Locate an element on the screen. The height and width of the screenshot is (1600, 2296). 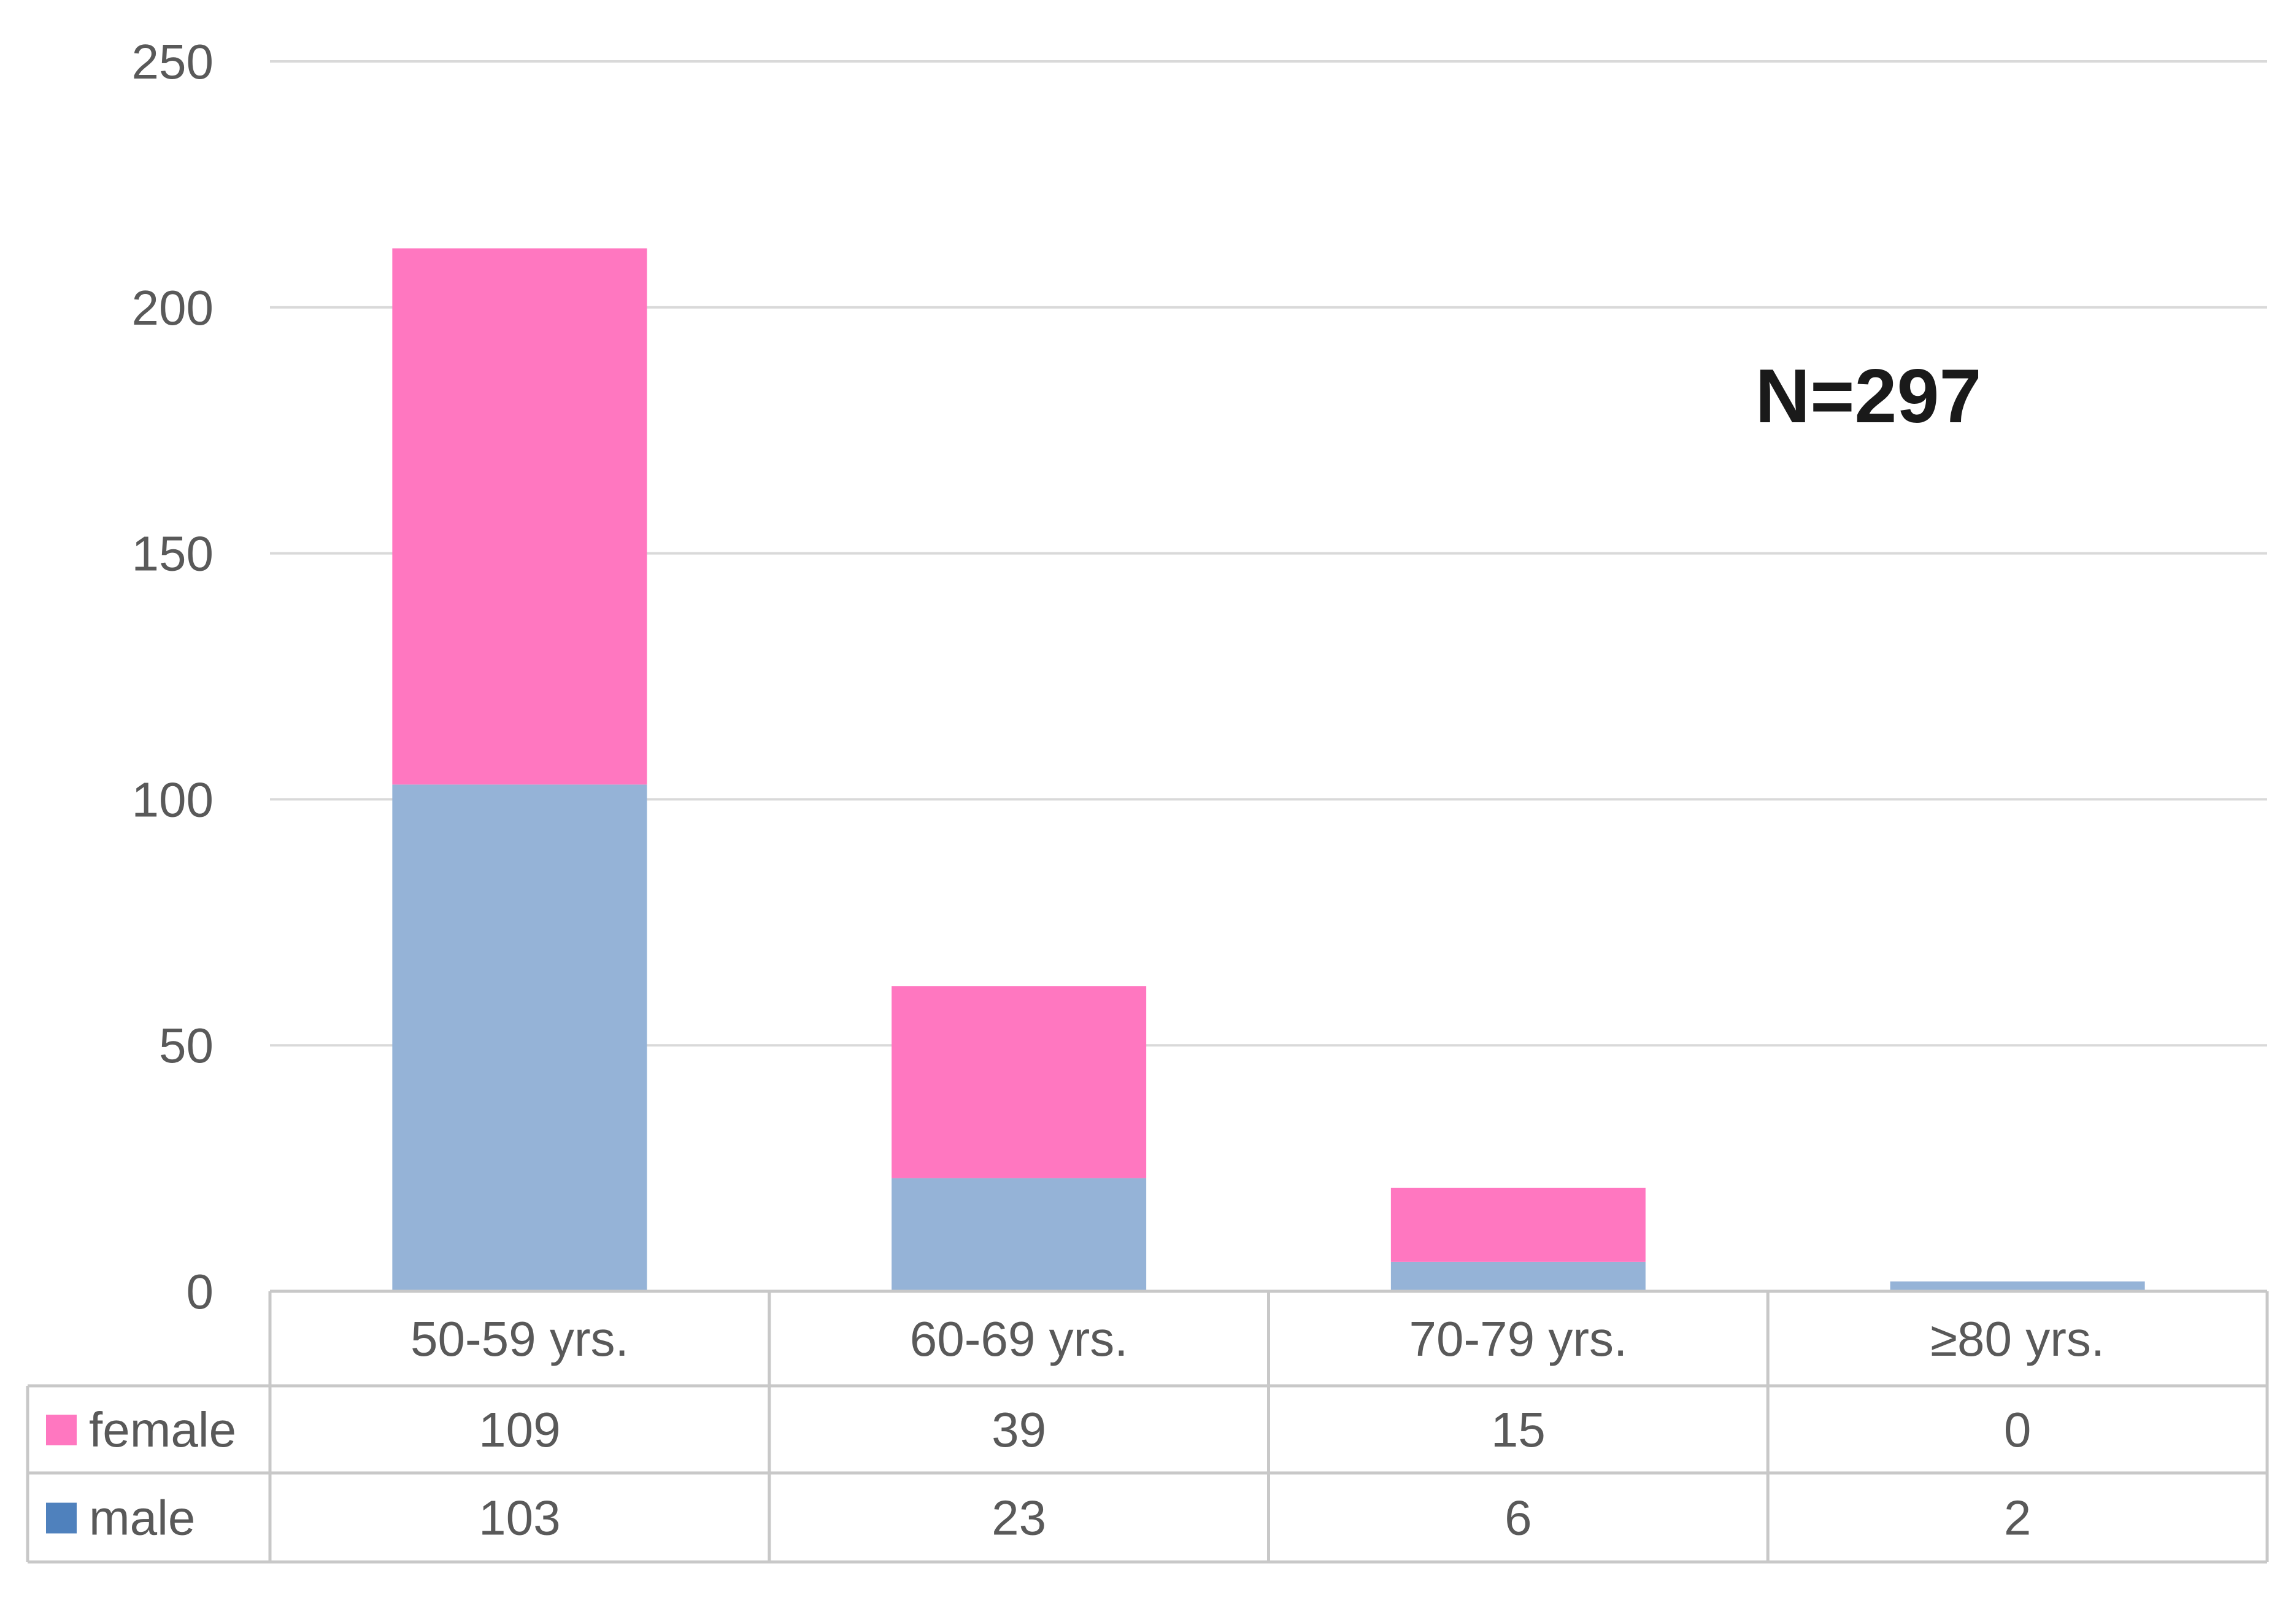
y-tick-label: 0 is located at coordinates (200, 1291).